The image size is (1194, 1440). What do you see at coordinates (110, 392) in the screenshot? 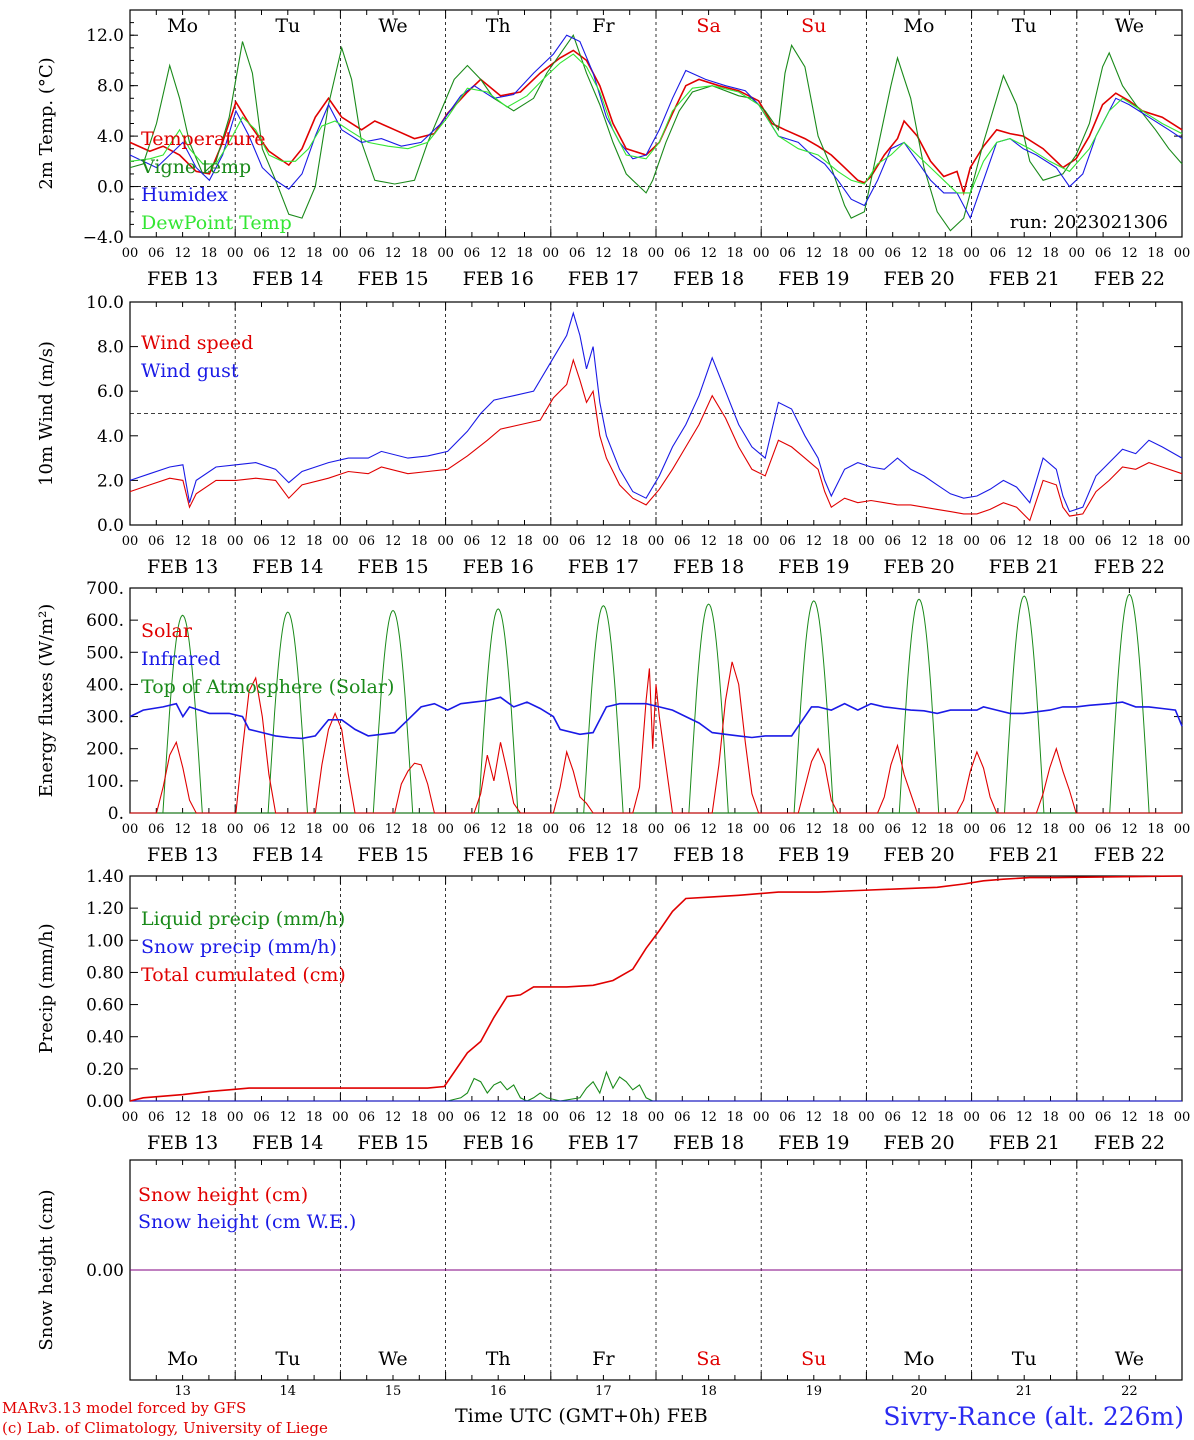
I see `y-tick-label: 6.0` at bounding box center [110, 392].